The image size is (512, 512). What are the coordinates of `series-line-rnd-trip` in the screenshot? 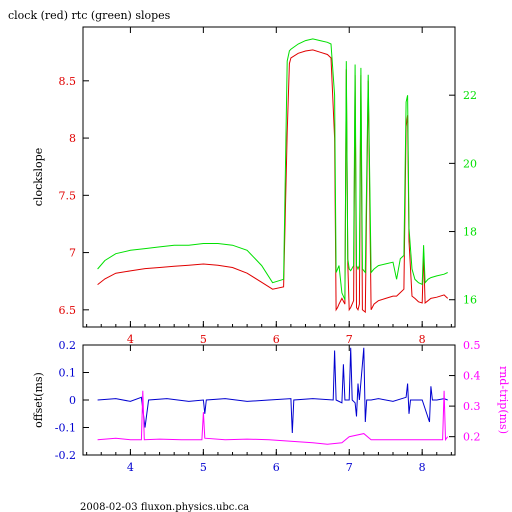 It's located at (273, 417).